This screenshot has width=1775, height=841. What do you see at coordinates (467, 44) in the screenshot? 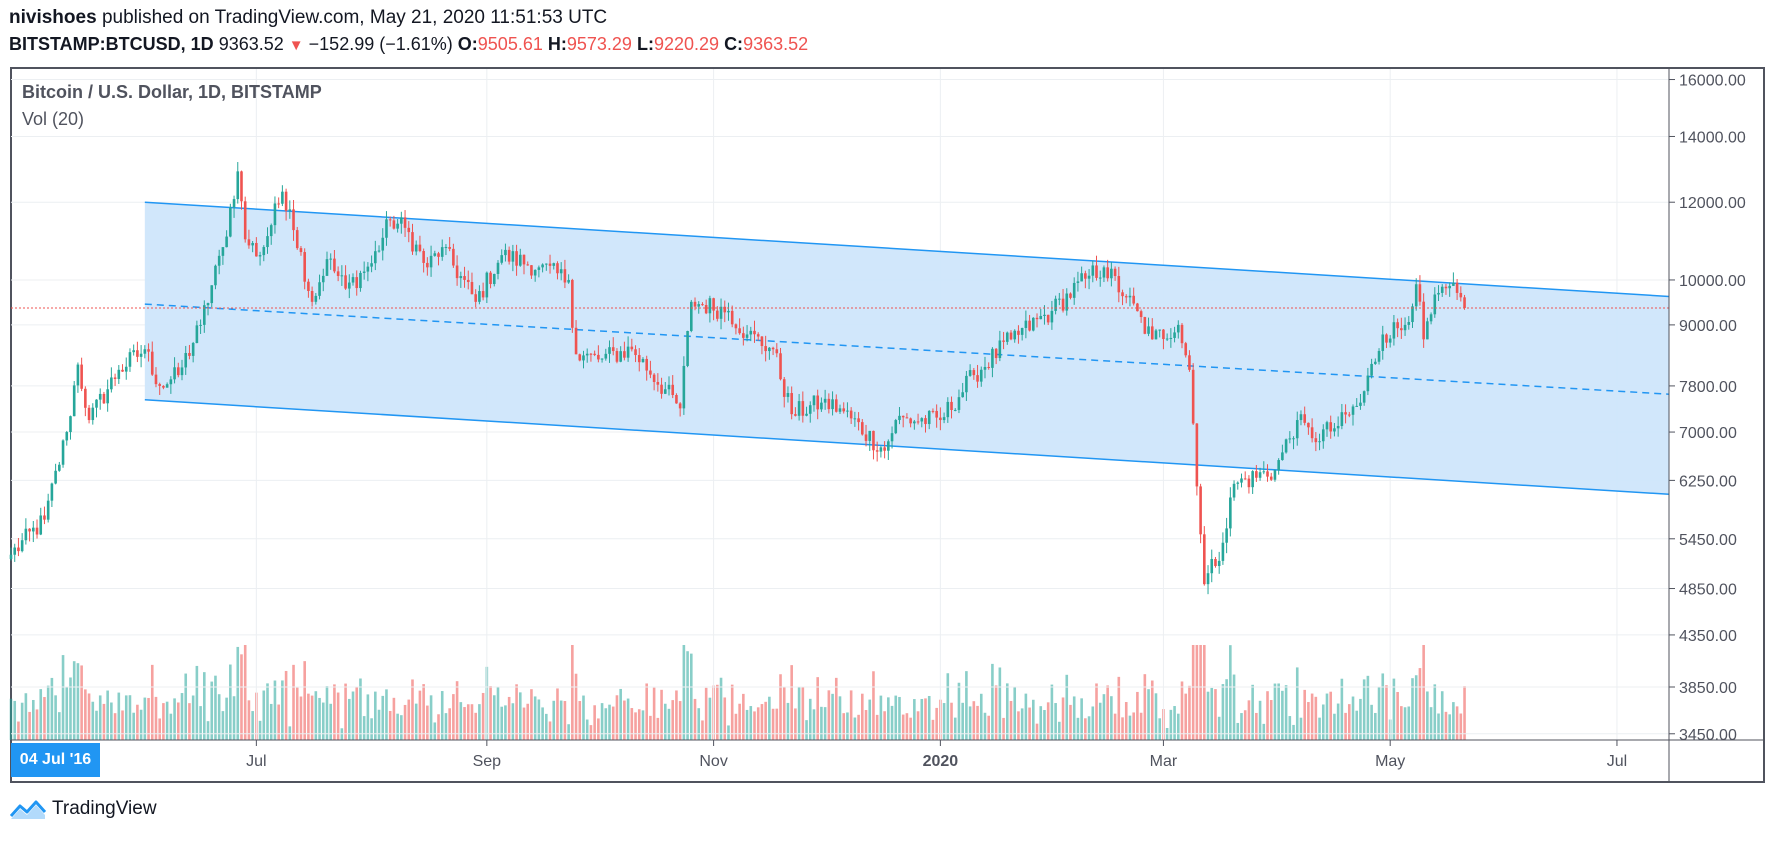
I see `open-label: O:` at bounding box center [467, 44].